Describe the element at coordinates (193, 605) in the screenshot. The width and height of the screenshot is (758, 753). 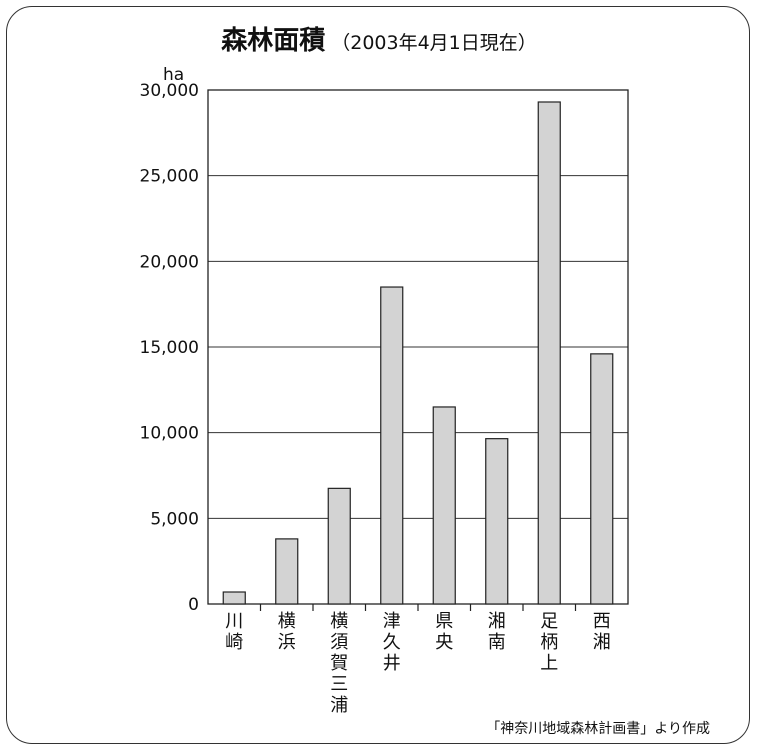
I see `y-tick-label: 0` at that location.